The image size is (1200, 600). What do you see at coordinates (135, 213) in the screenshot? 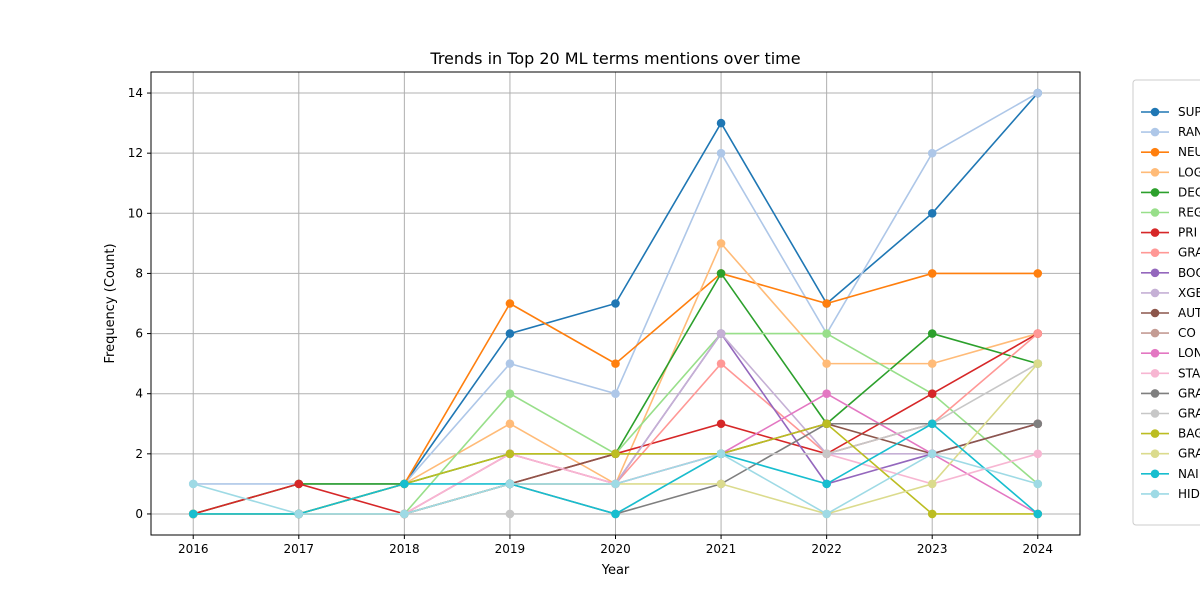
I see `y-tick-label: 10` at bounding box center [135, 213].